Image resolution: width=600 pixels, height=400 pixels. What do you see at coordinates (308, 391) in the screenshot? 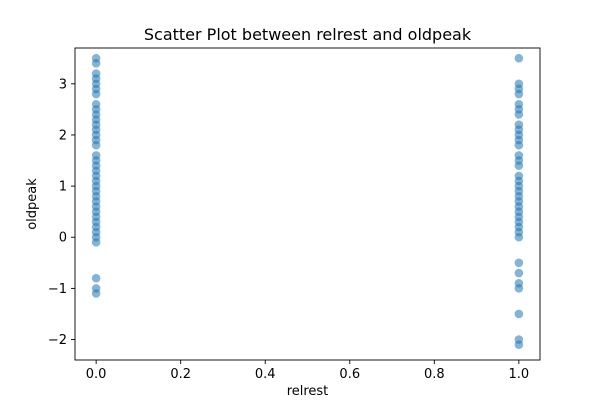
I see `x-axis-label: relrest` at bounding box center [308, 391].